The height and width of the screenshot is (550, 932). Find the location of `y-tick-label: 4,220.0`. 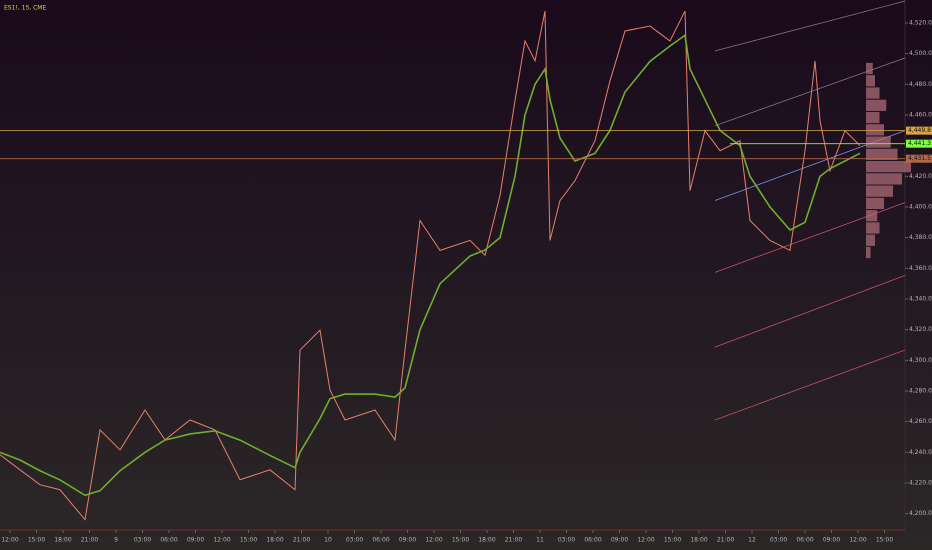

y-tick-label: 4,220.0 is located at coordinates (920, 483).